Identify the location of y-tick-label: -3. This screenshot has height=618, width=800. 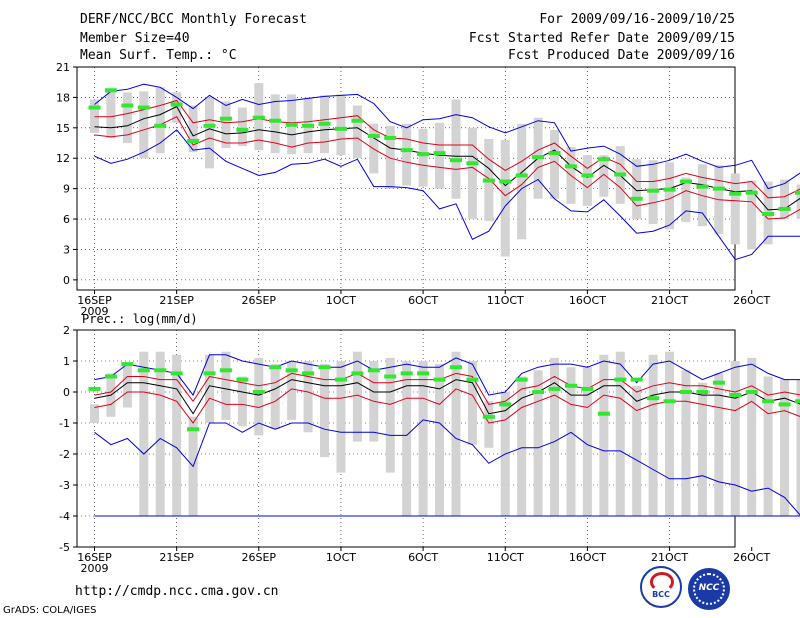
(64, 485).